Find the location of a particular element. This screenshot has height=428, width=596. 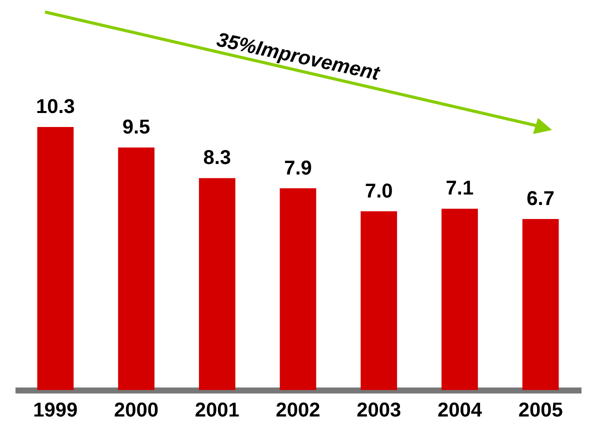

x-tick-label: 1999 is located at coordinates (55, 411).